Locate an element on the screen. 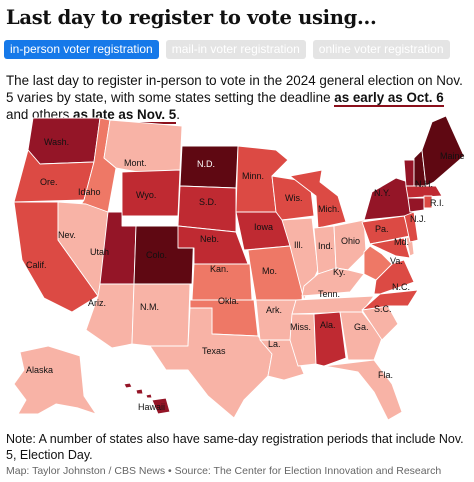  label-pa: Pa. is located at coordinates (382, 229).